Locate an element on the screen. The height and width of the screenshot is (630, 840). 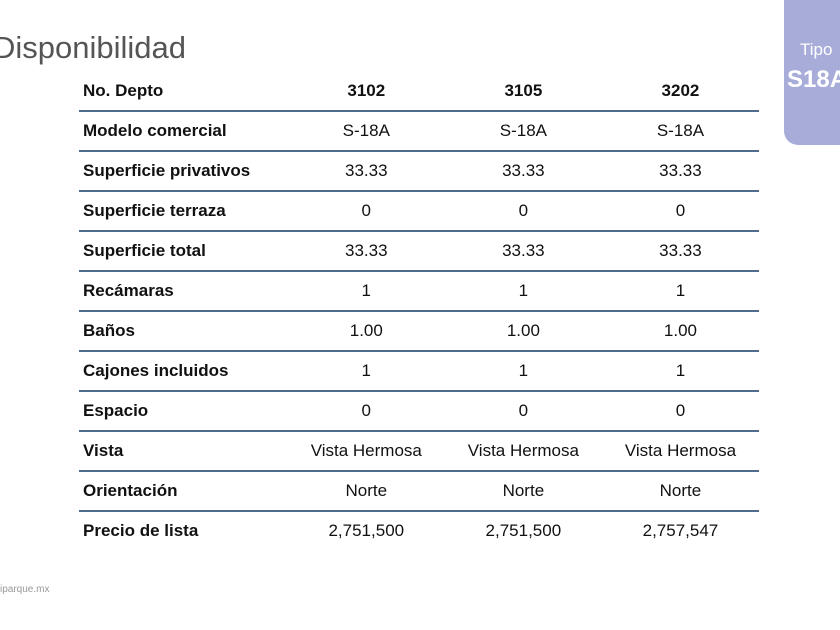
table-row: Orientación Norte Norte Norte is located at coordinates (419, 491).